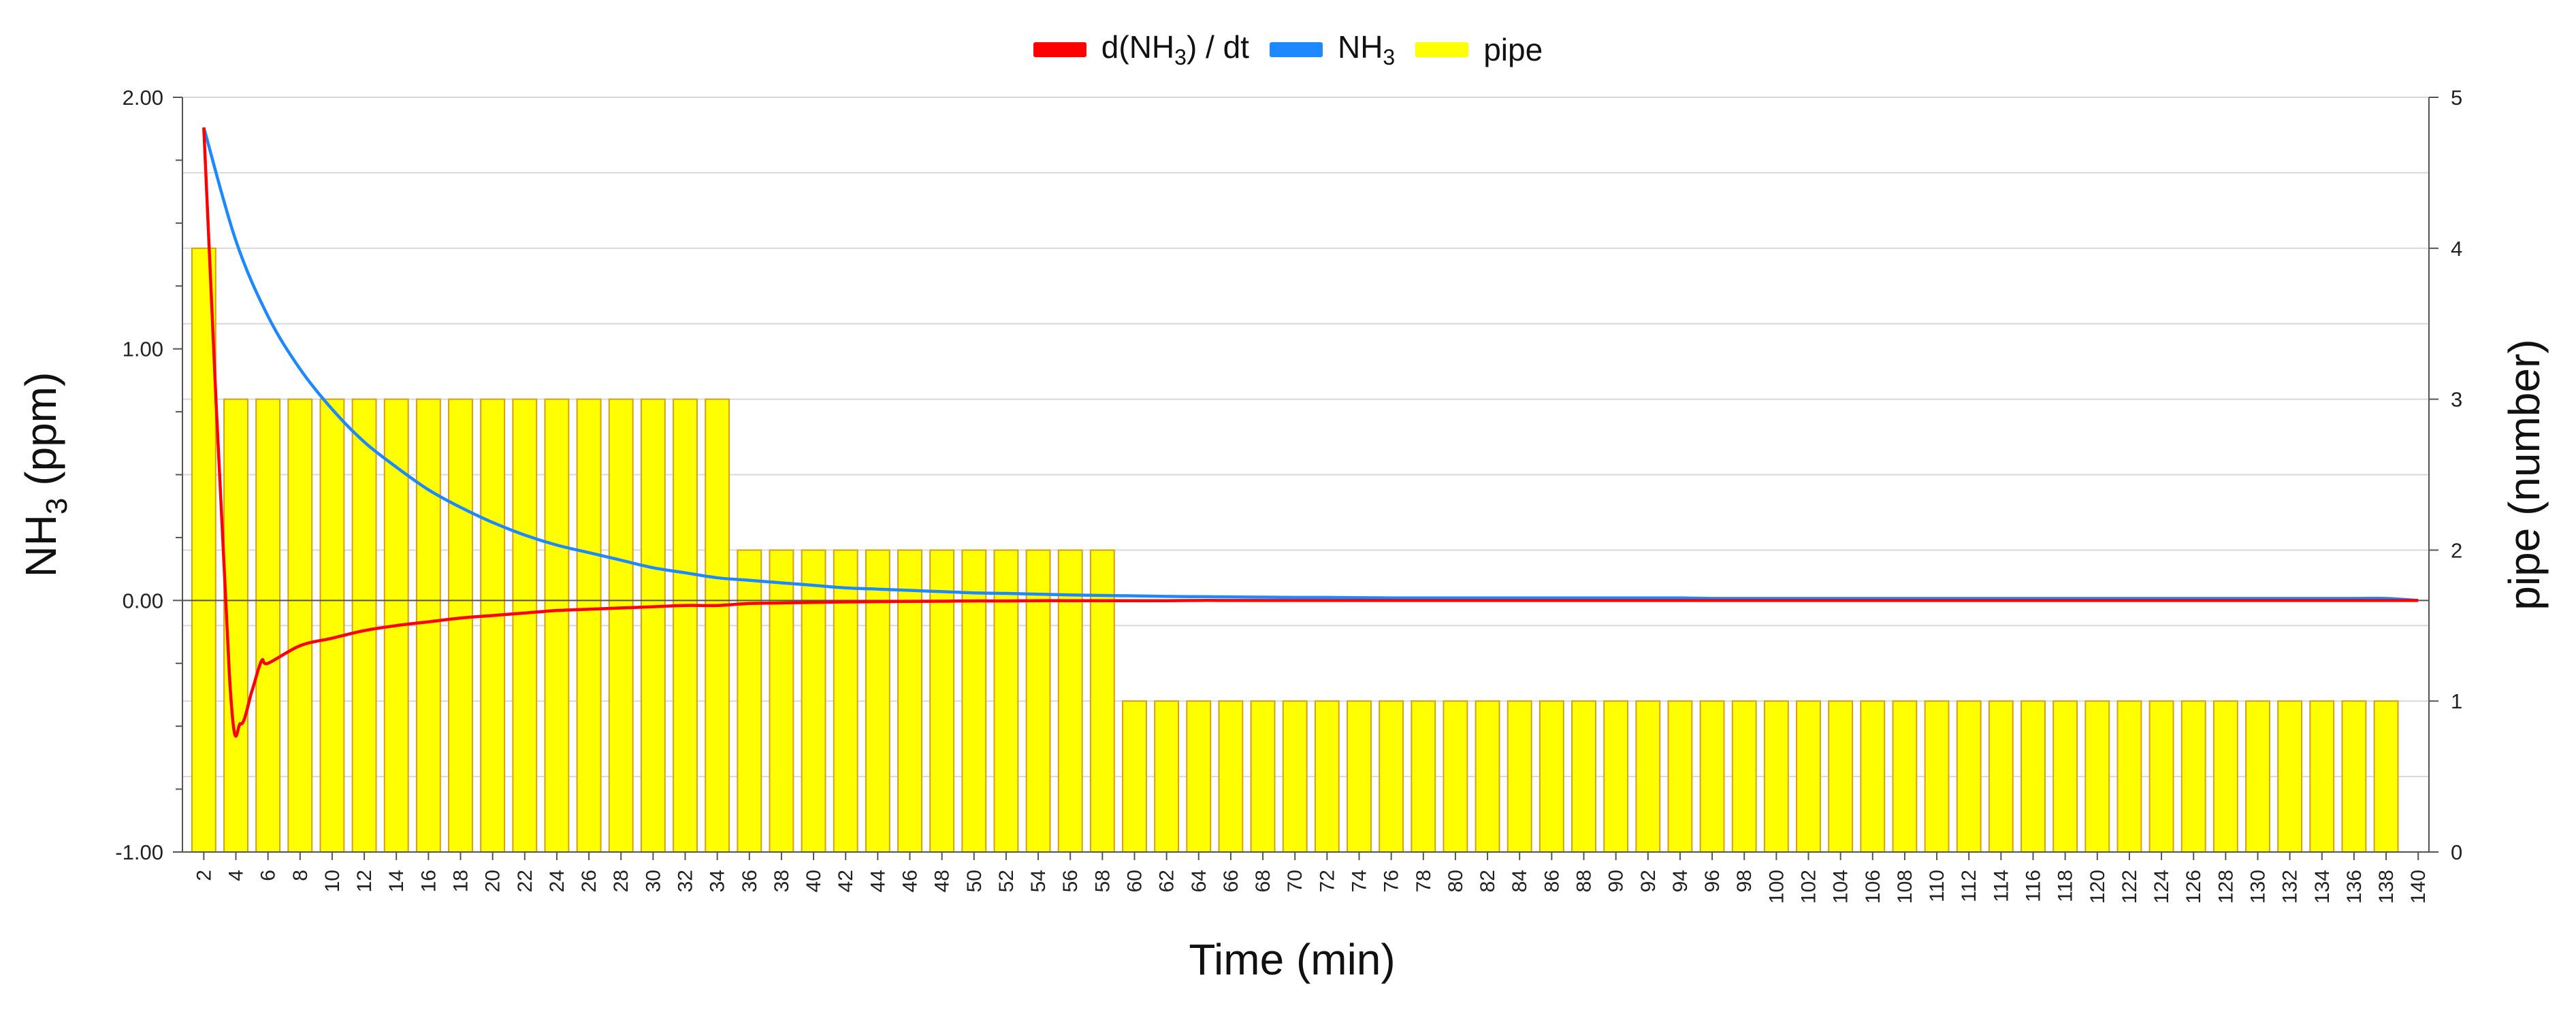 This screenshot has height=1016, width=2576. Describe the element at coordinates (1263, 881) in the screenshot. I see `x-tick-label: 68` at that location.